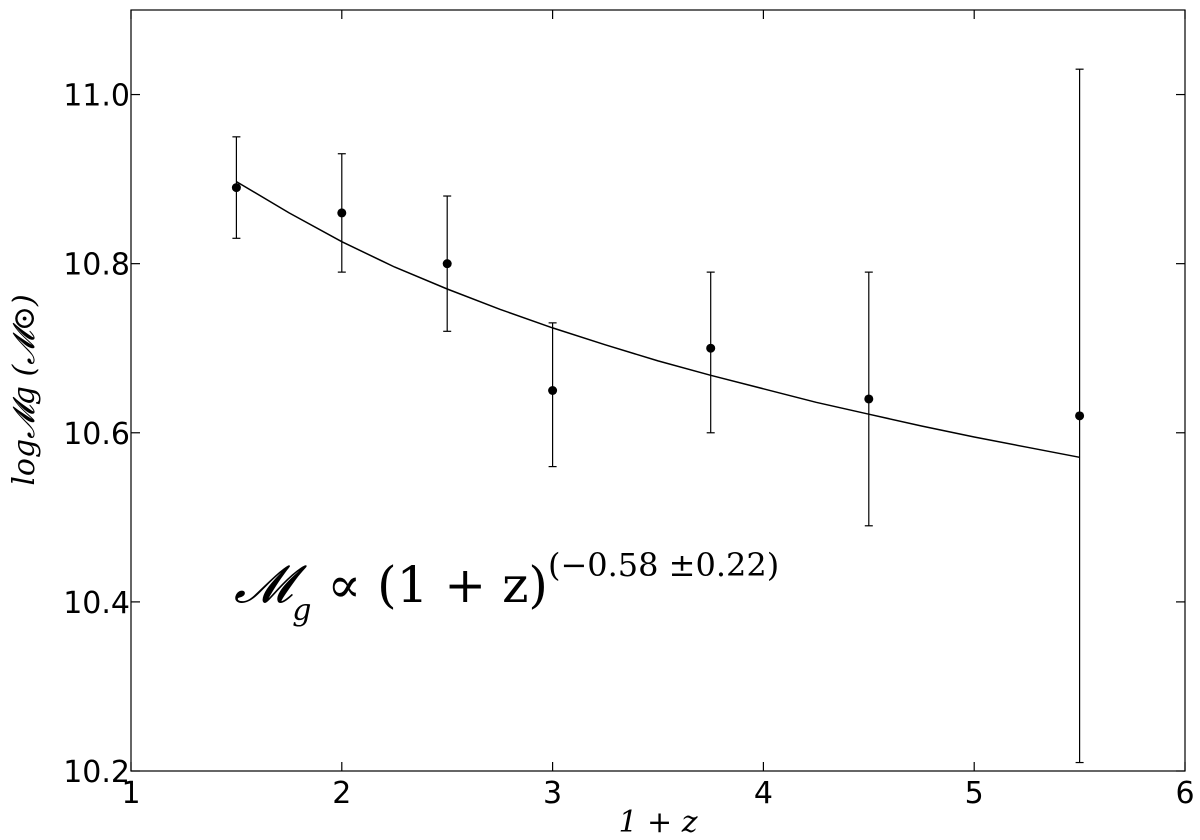 The image size is (1200, 840). I want to click on y-axis-title: log𝓜g (𝓜⊙), so click(24, 389).